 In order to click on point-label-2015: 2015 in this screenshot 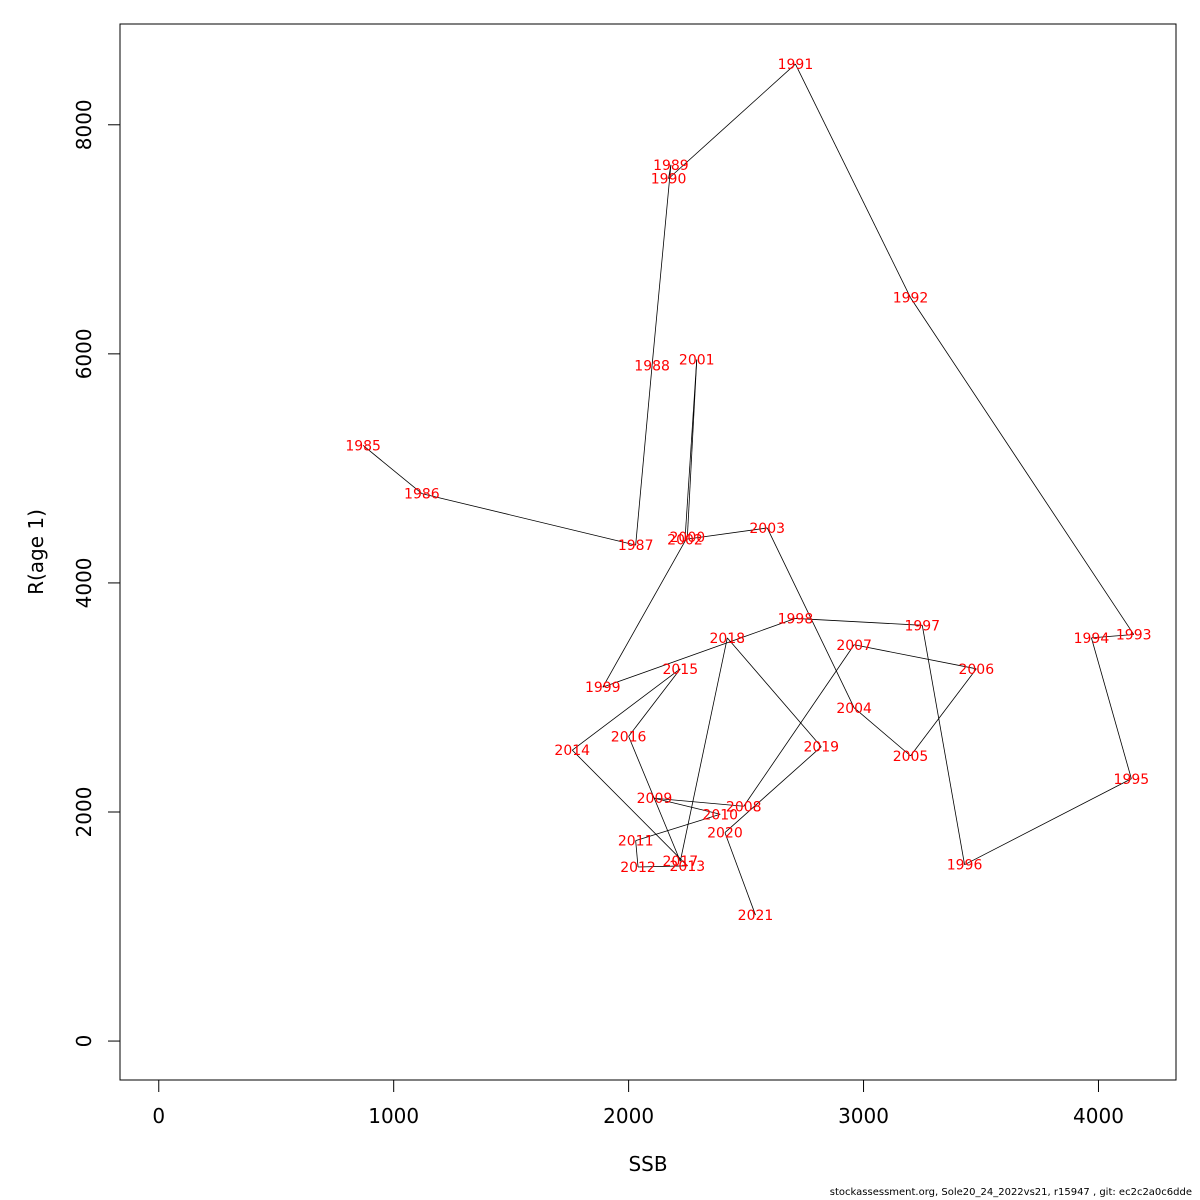, I will do `click(680, 670)`.